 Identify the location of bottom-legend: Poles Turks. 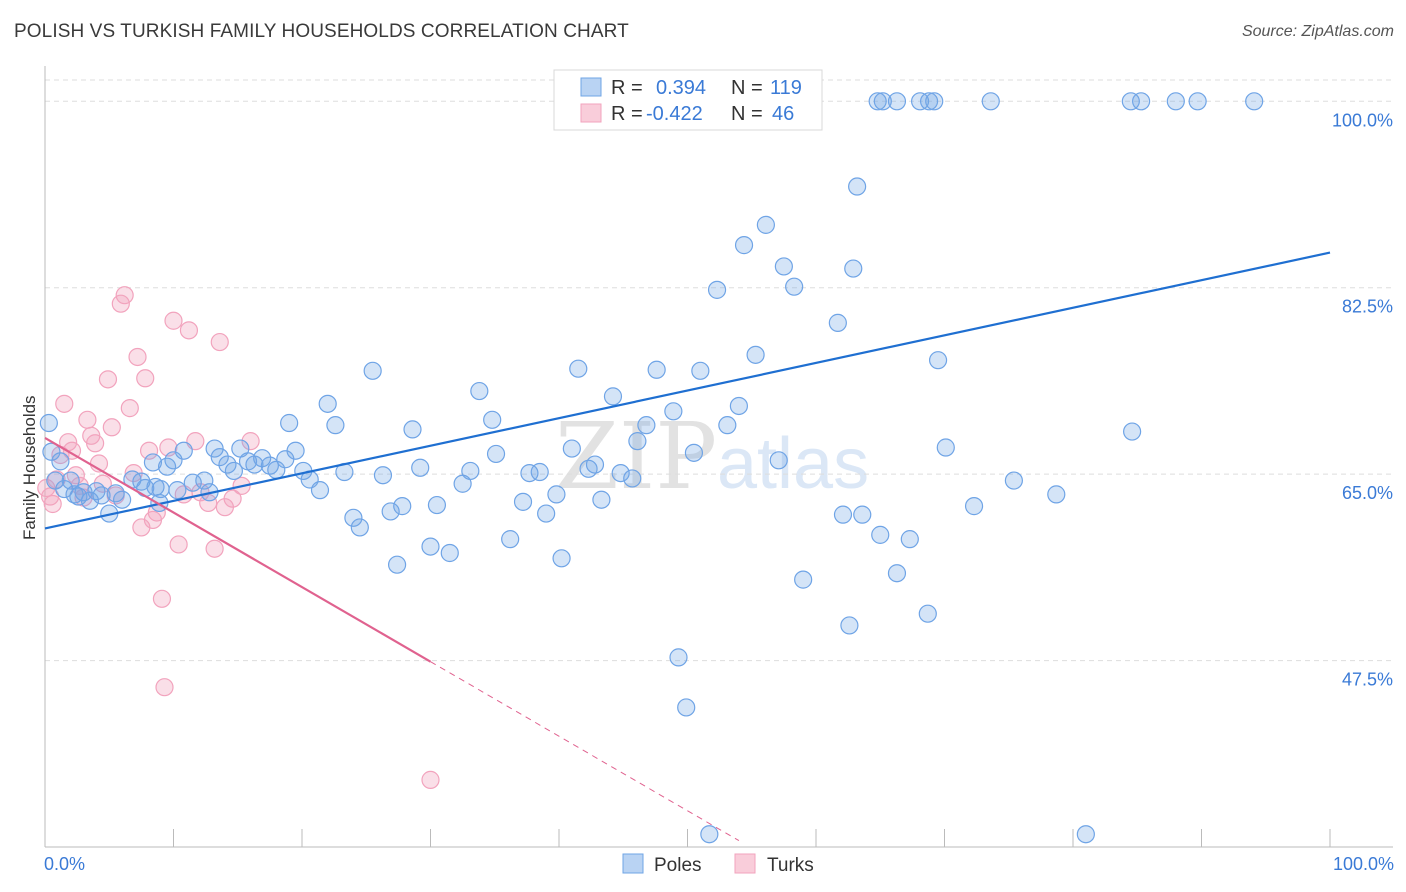
(718, 864).